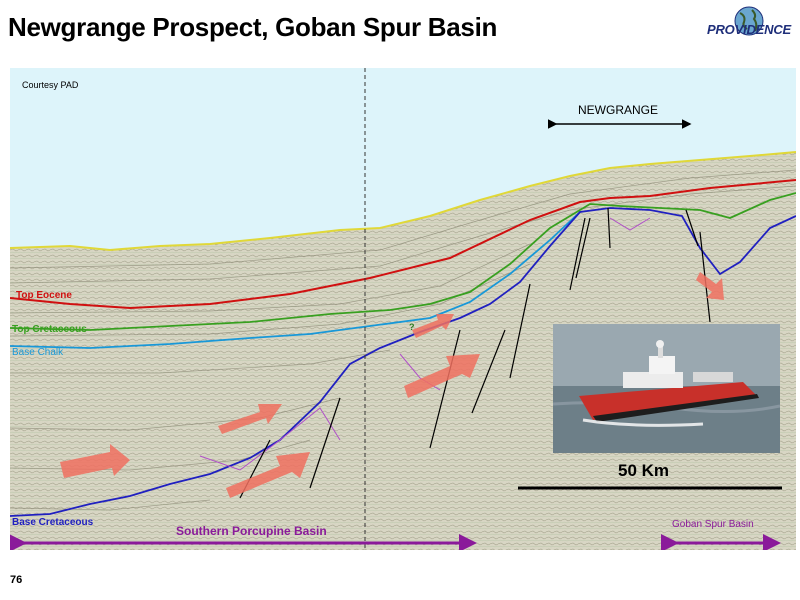 Image resolution: width=800 pixels, height=600 pixels. What do you see at coordinates (38, 352) in the screenshot?
I see `base-chalk-label: Base Chalk` at bounding box center [38, 352].